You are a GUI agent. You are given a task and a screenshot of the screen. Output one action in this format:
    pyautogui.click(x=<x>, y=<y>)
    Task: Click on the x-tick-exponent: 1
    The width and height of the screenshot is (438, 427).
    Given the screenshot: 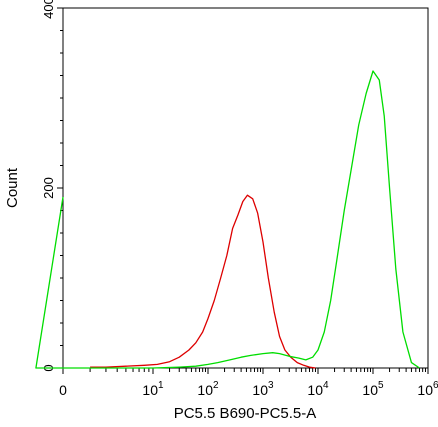 What is the action you would take?
    pyautogui.click(x=161, y=385)
    